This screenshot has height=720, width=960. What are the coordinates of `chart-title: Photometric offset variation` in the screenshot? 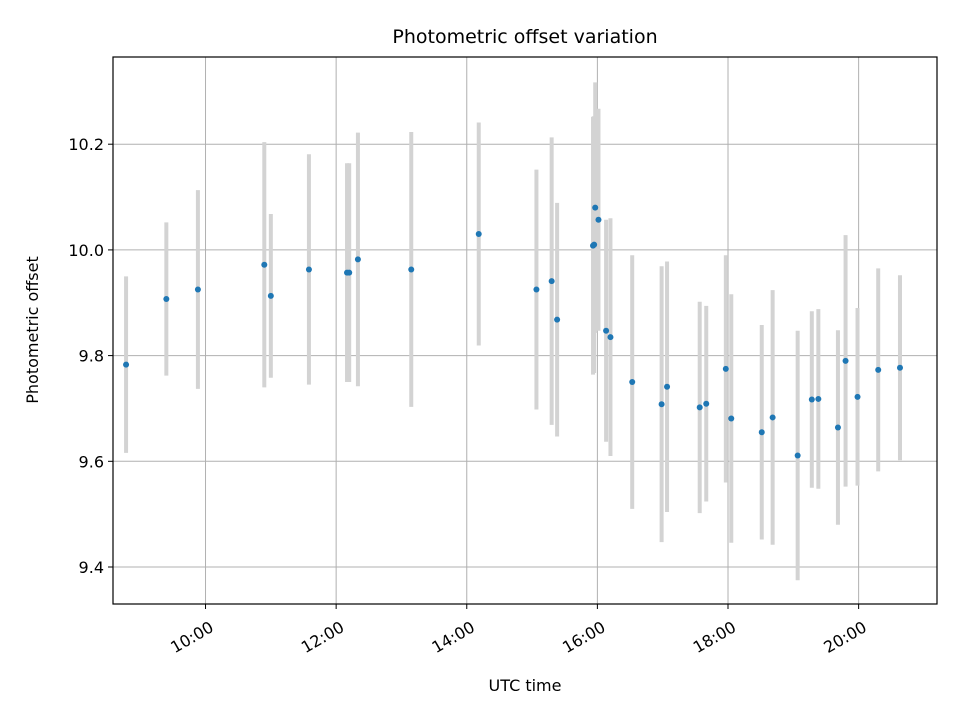 It's located at (524, 37).